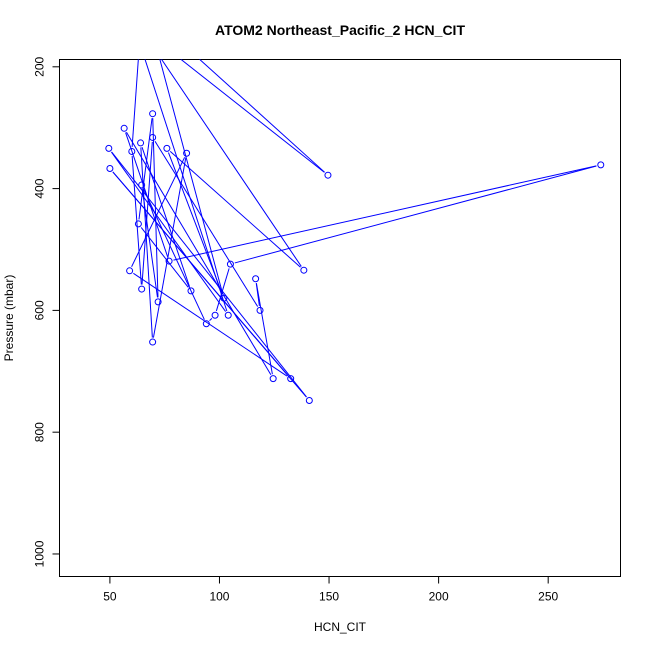 The height and width of the screenshot is (650, 650). Describe the element at coordinates (110, 597) in the screenshot. I see `x-tick-label: 50` at that location.